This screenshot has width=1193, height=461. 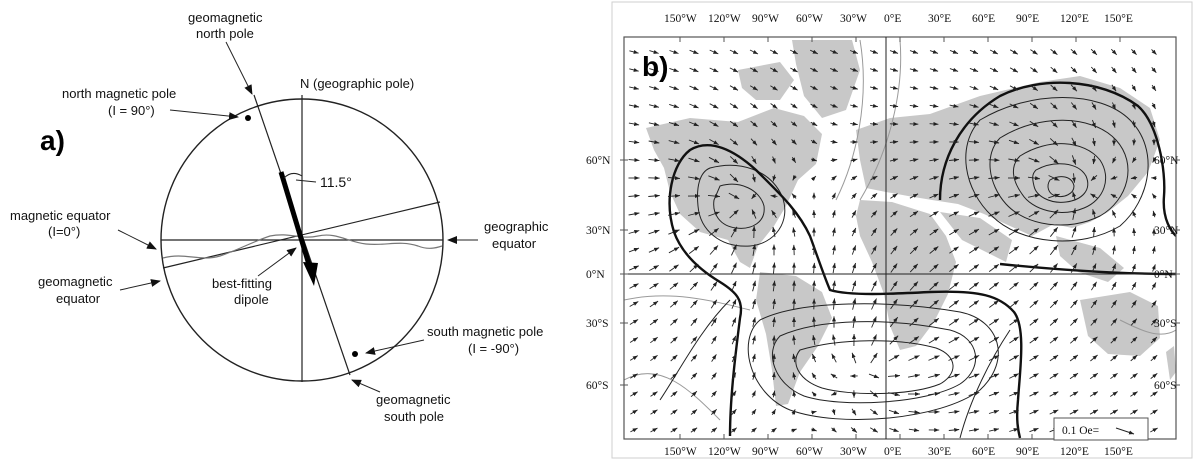 What do you see at coordinates (295, 220) in the screenshot?
I see `dipole-arrow` at bounding box center [295, 220].